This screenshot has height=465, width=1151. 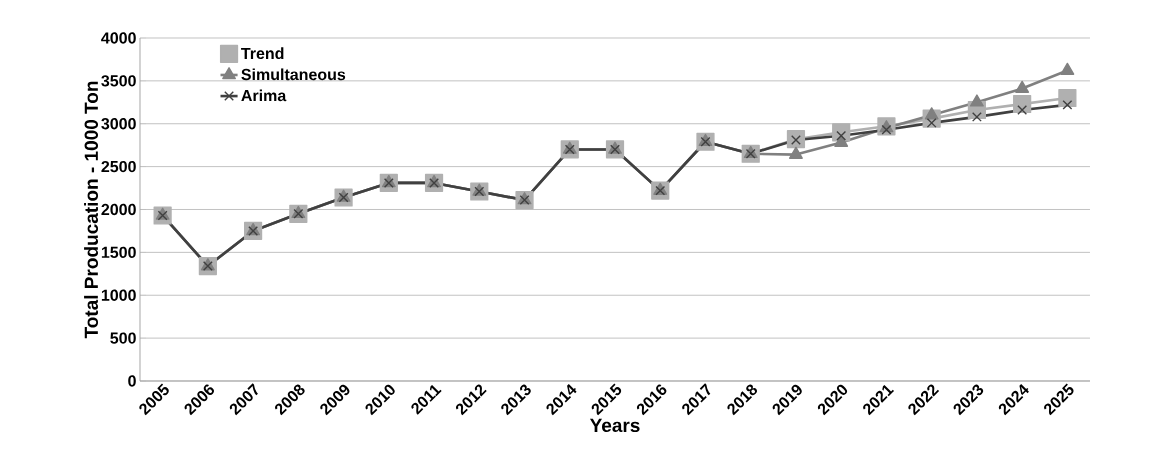 What do you see at coordinates (132, 381) in the screenshot?
I see `y-tick-label: 0` at bounding box center [132, 381].